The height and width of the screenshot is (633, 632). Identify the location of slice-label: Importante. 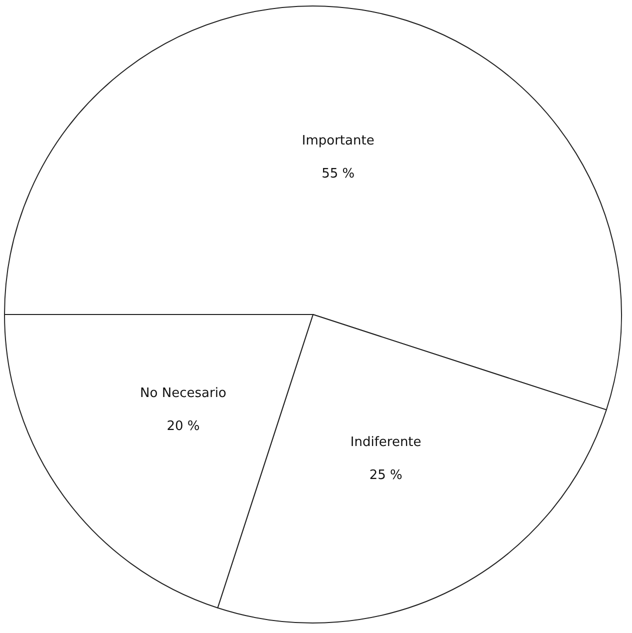
(338, 140).